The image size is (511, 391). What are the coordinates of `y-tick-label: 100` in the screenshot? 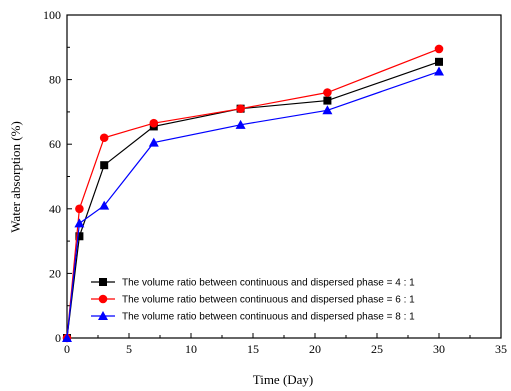 It's located at (52, 15).